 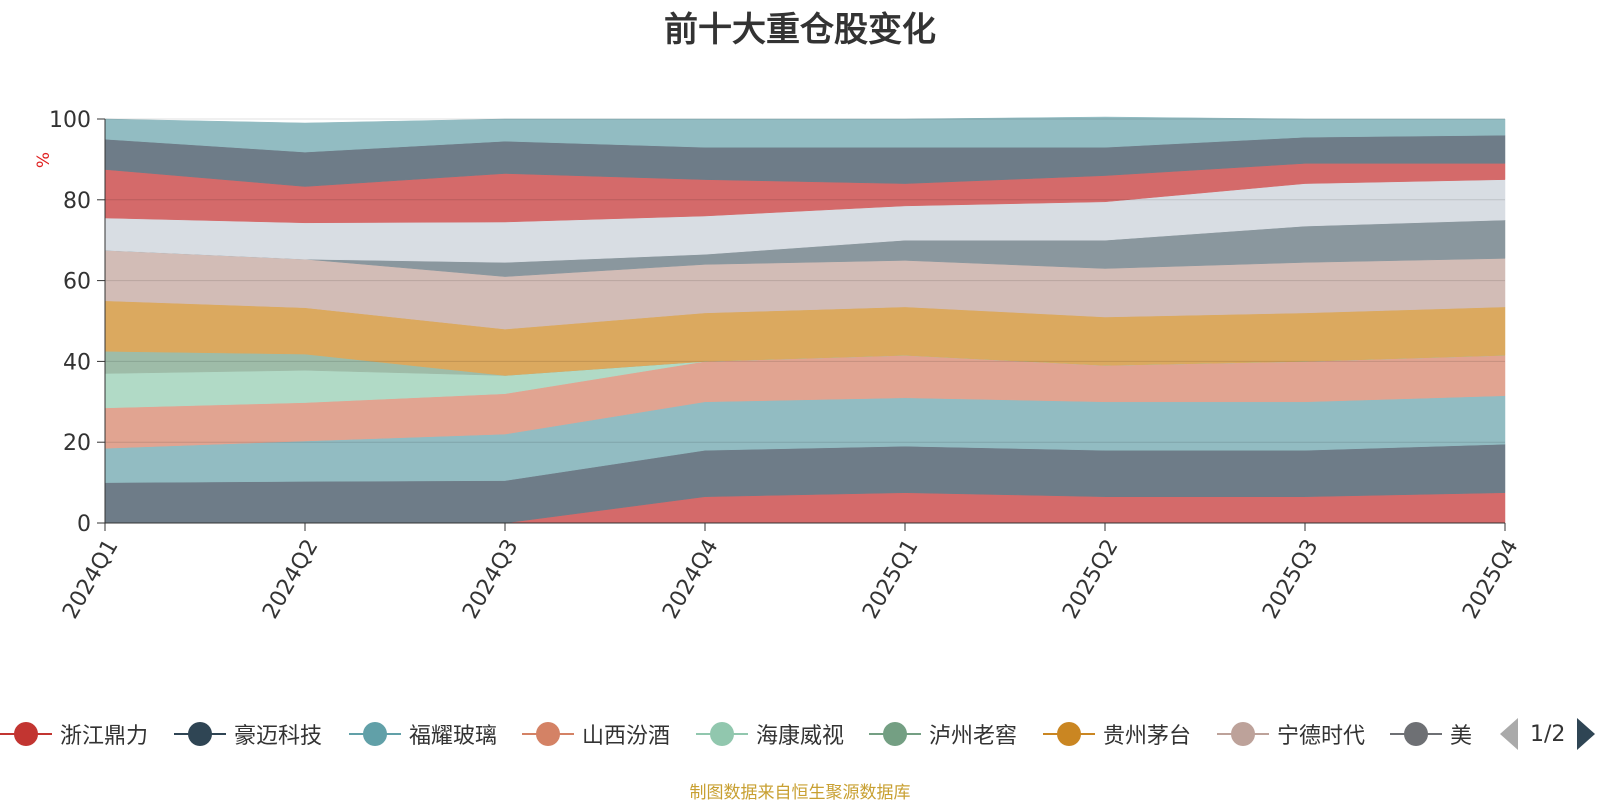 What do you see at coordinates (490, 579) in the screenshot?
I see `x-tick-label-2024Q3: 2024Q3` at bounding box center [490, 579].